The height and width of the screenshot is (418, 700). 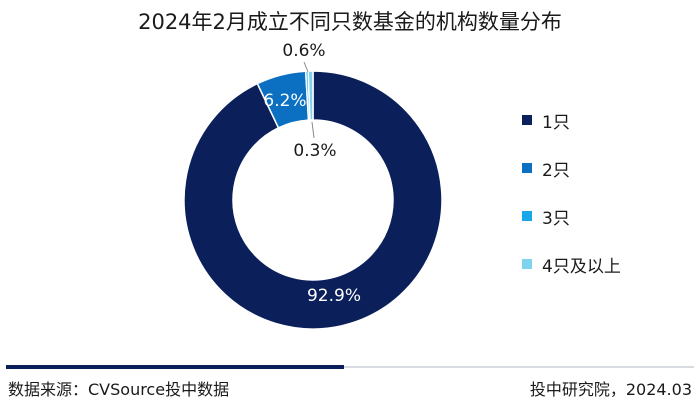 I want to click on legend-label-2: 2只, so click(x=556, y=170).